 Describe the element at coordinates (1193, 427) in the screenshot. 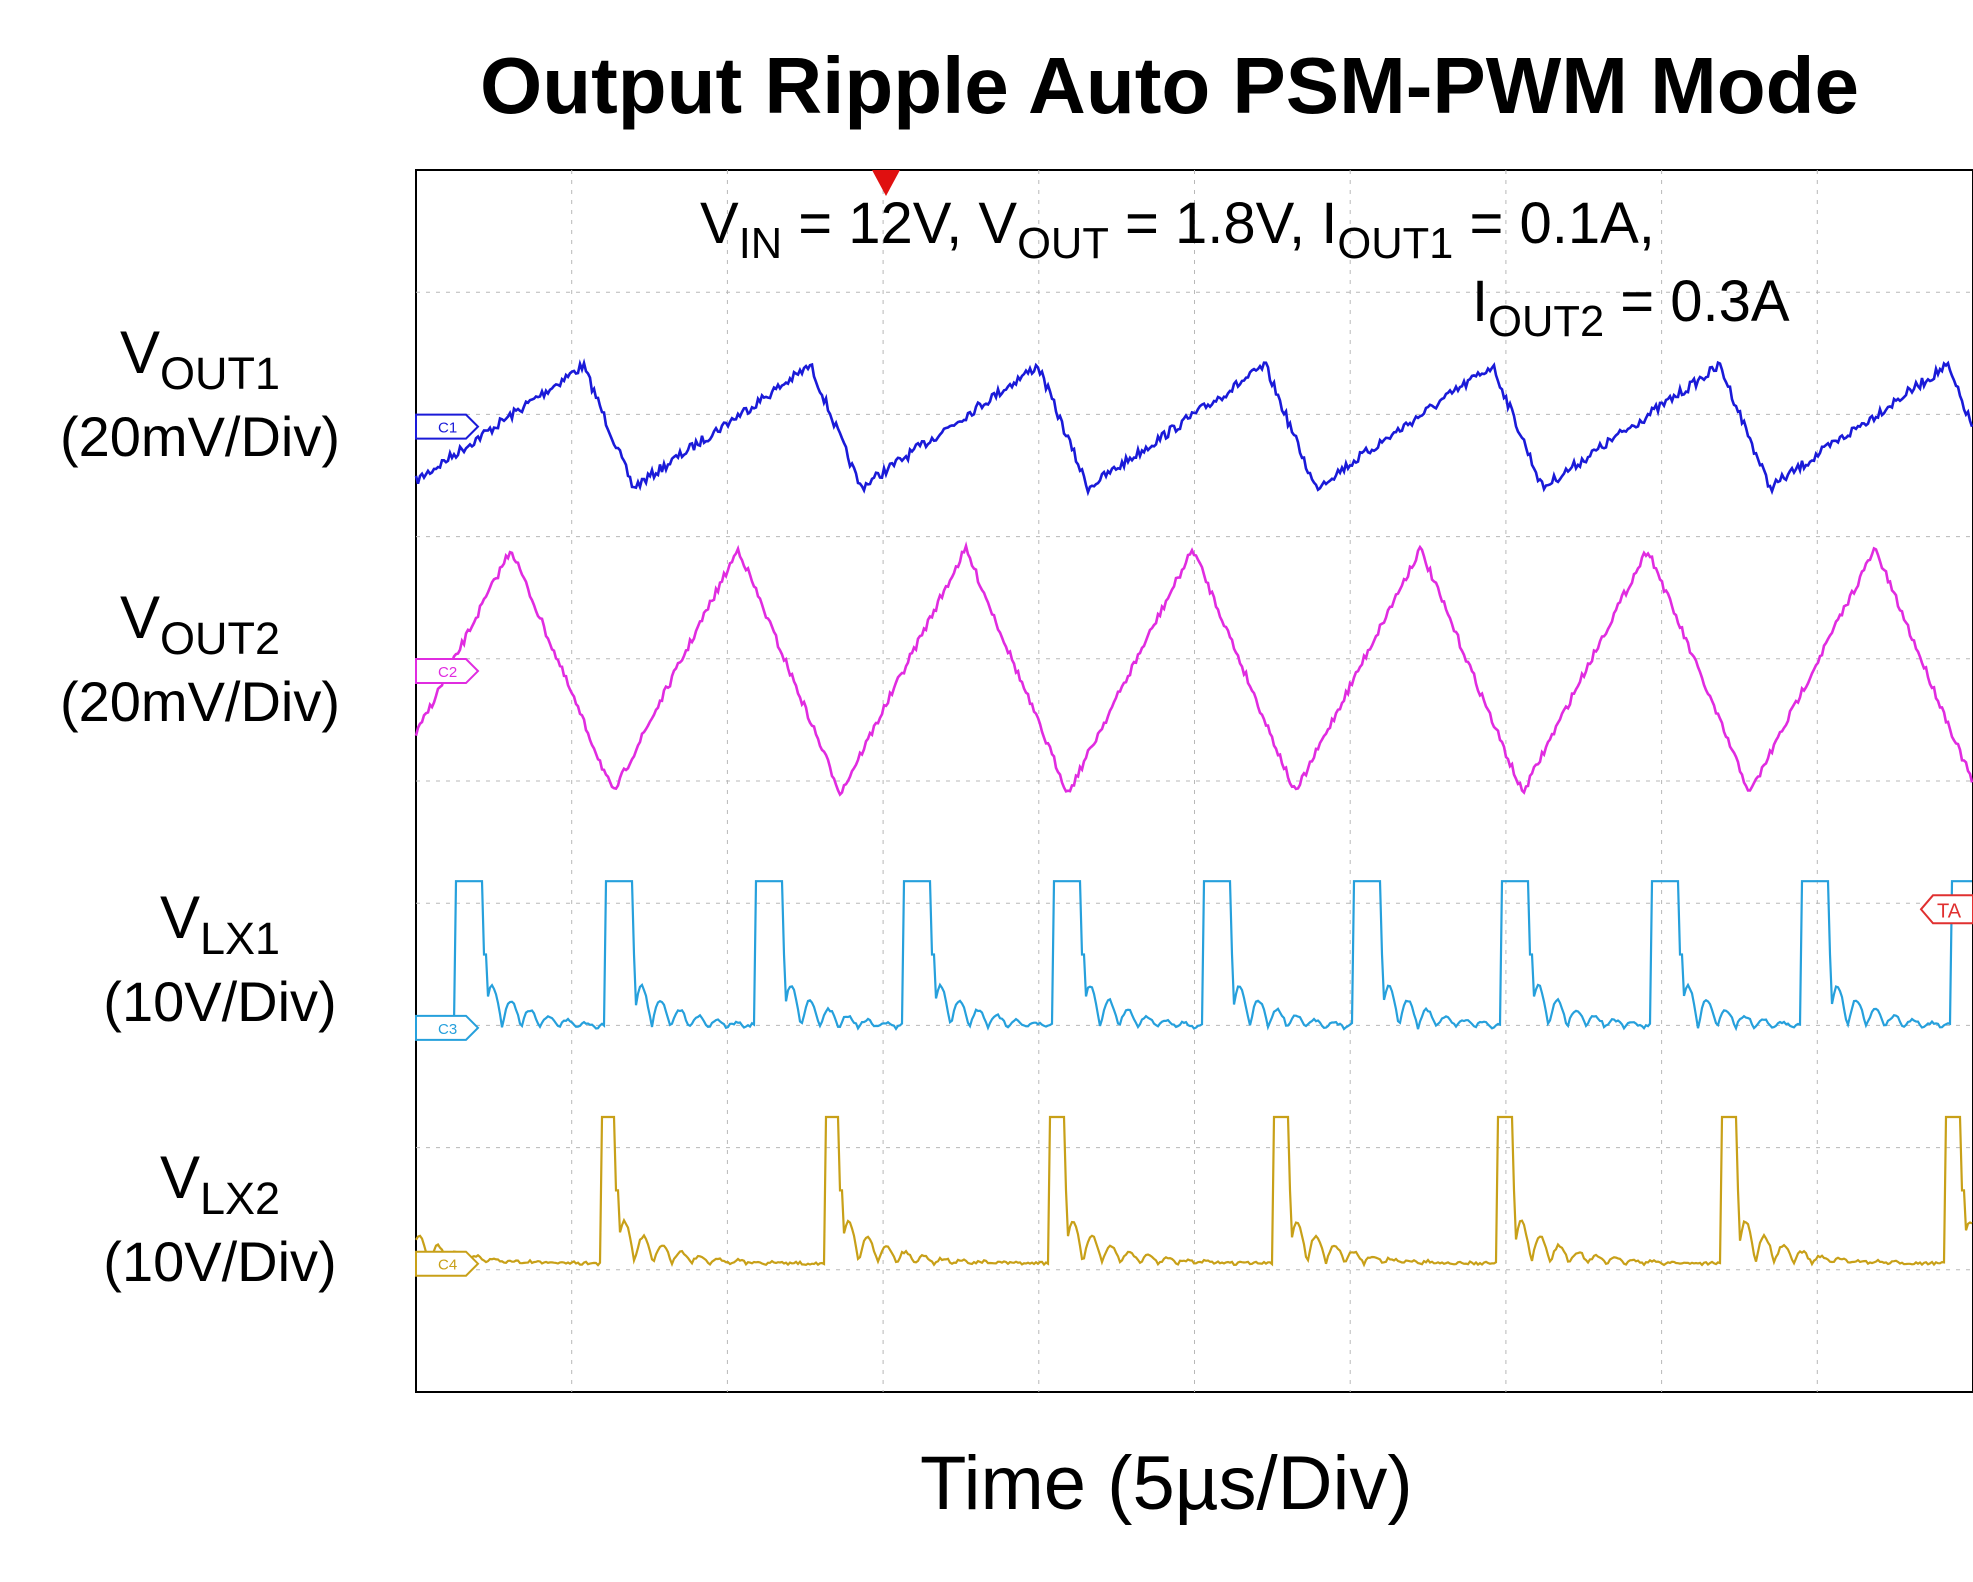

I see `trace-vout1` at that location.